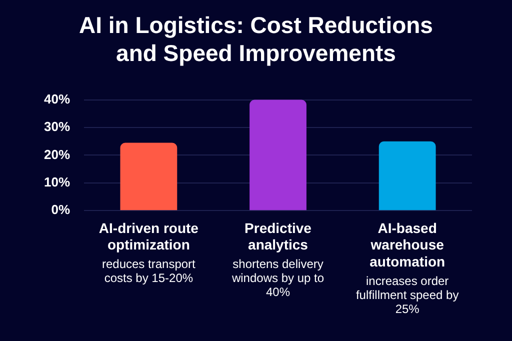  What do you see at coordinates (57, 98) in the screenshot?
I see `y-tick-label: 40%` at bounding box center [57, 98].